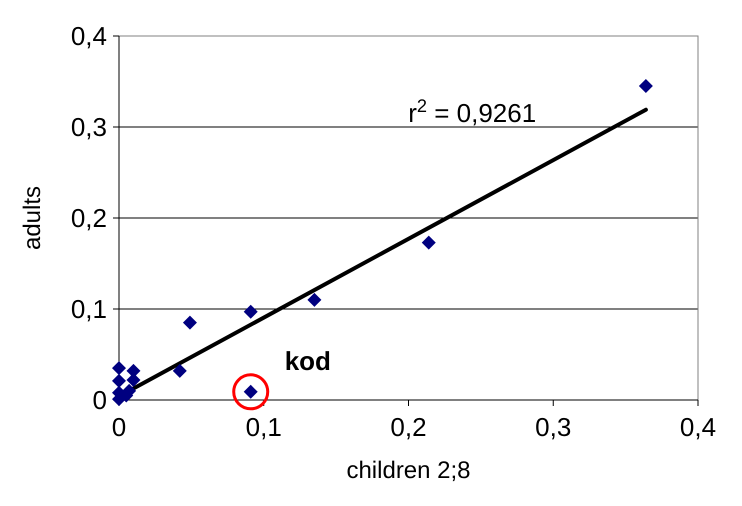  Describe the element at coordinates (553, 427) in the screenshot. I see `x-tick-label: 0,3` at that location.